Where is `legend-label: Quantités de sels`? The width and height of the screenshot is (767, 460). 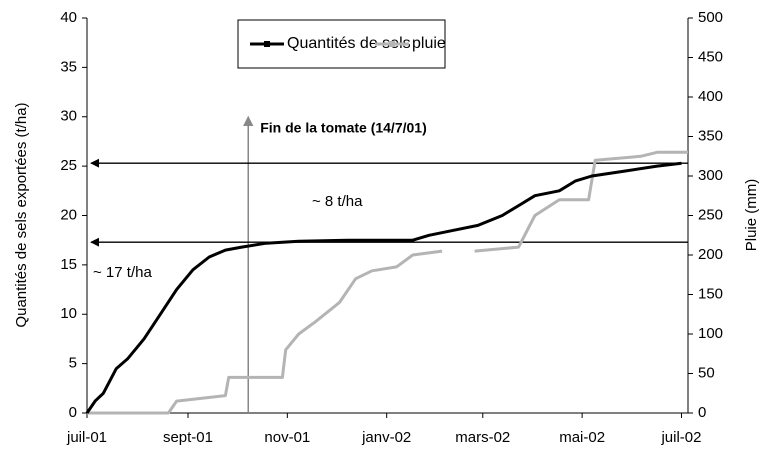
legend-label: Quantités de sels is located at coordinates (349, 43).